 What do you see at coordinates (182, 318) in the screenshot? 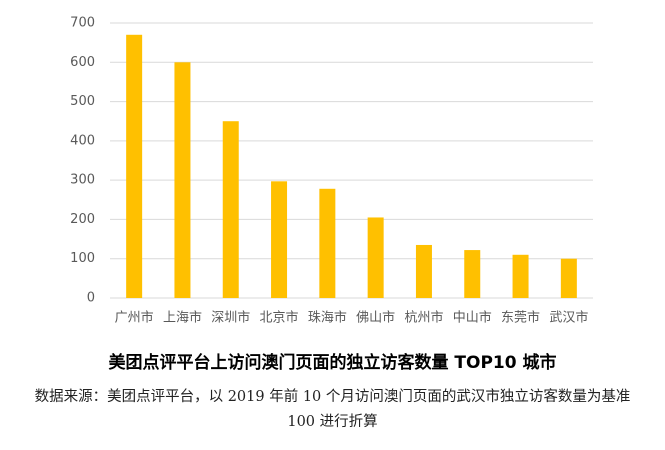
I see `x-tick-label: 上海市` at bounding box center [182, 318].